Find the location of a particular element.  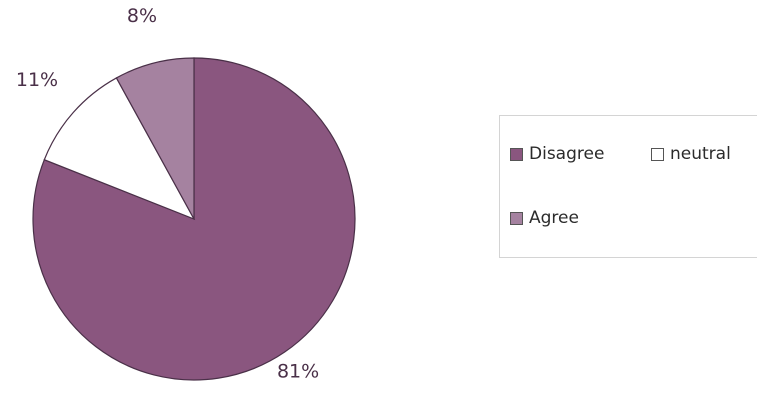

legend-swatch-neutral is located at coordinates (657, 154).